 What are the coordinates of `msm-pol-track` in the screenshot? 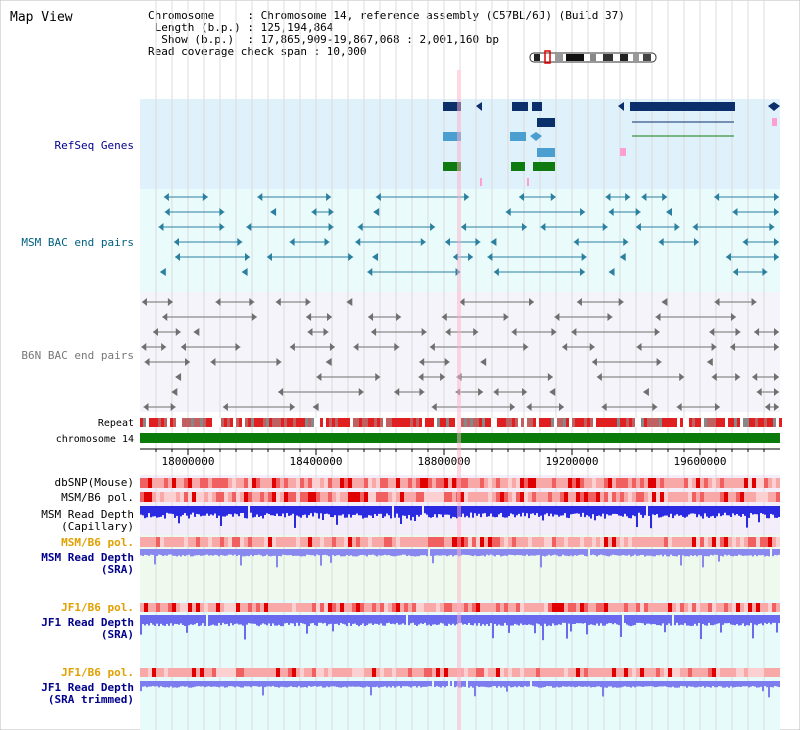 It's located at (460, 497).